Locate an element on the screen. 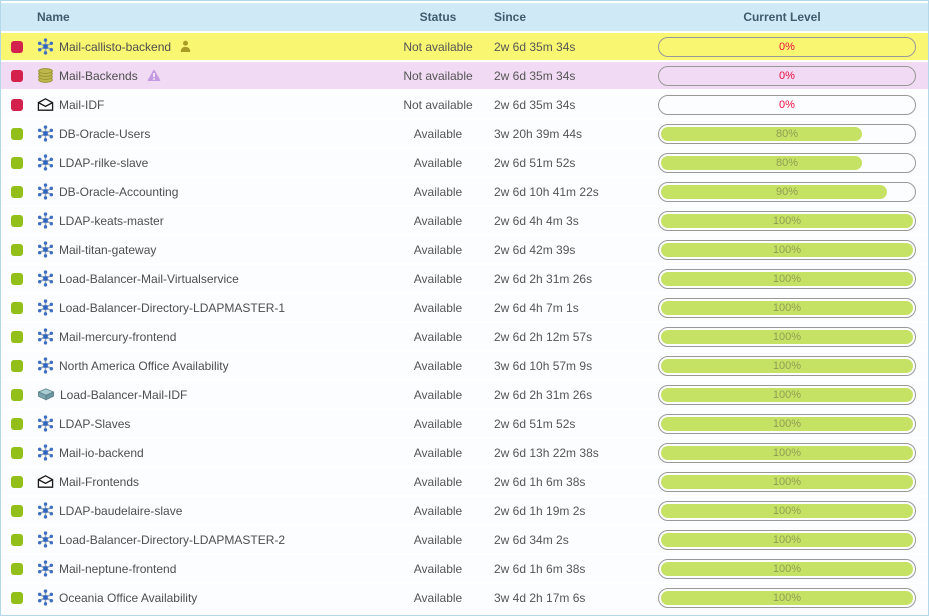  column-header-name: Name is located at coordinates (53, 17).